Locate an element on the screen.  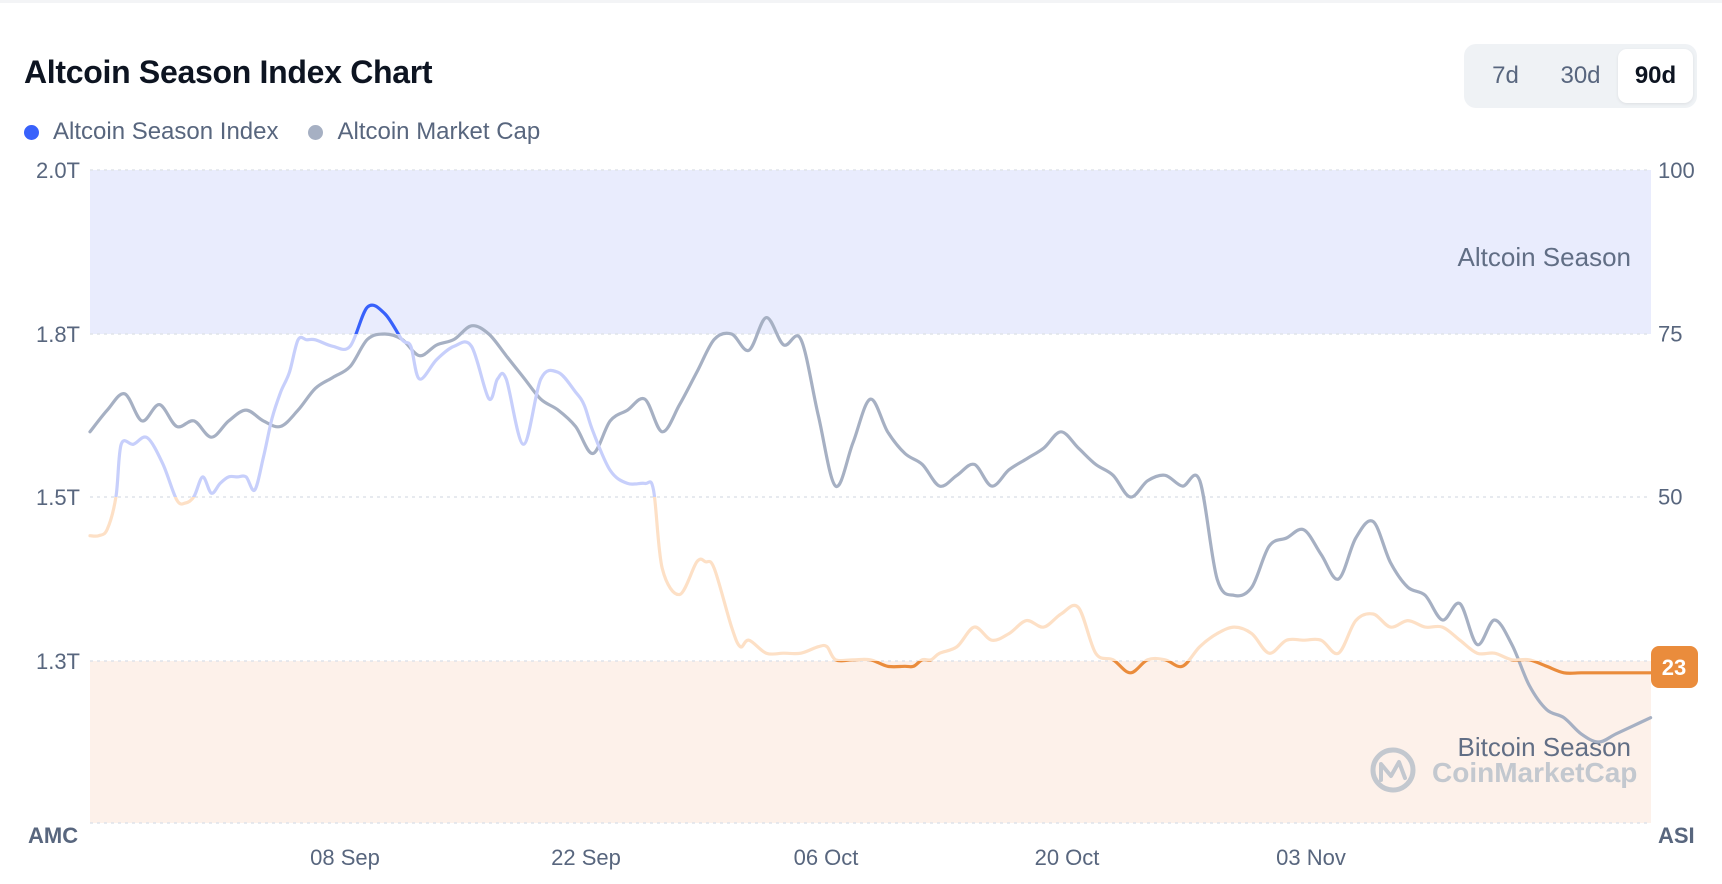
current-value: 23 is located at coordinates (1674, 667).